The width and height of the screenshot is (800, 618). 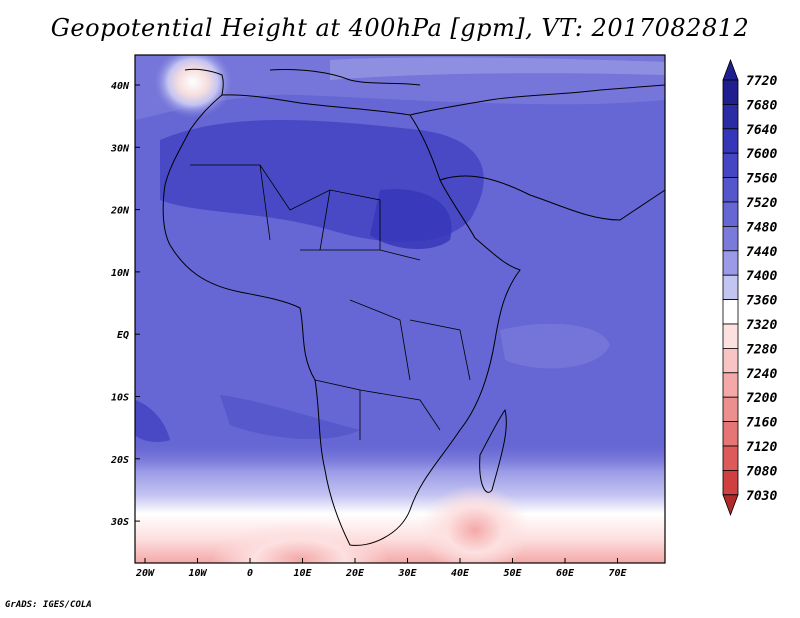 I want to click on field-south-gradient, so click(x=400, y=501).